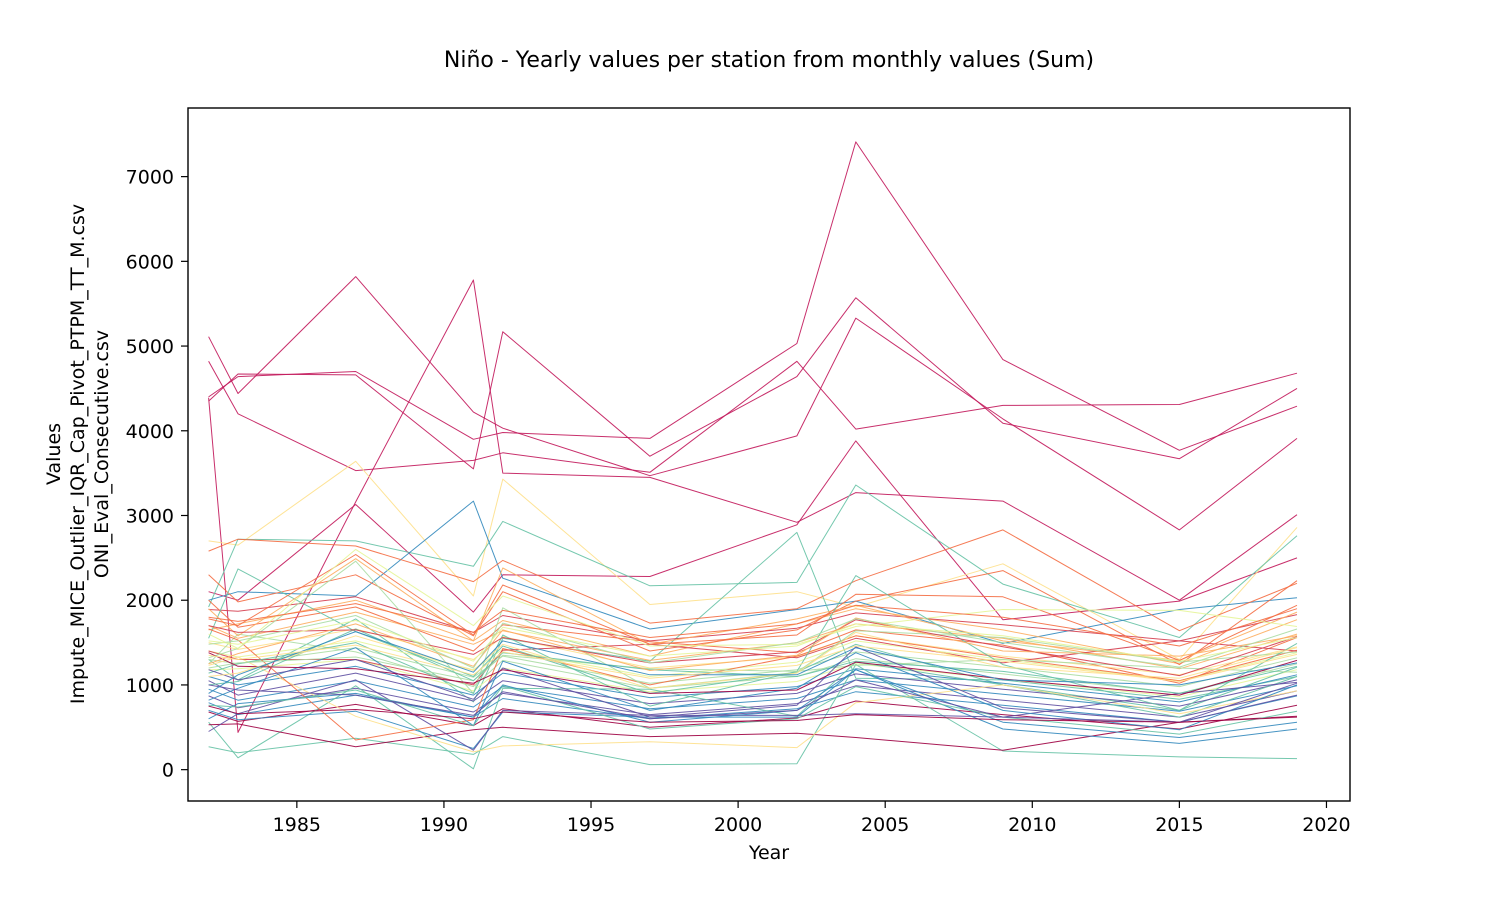 The height and width of the screenshot is (900, 1500). What do you see at coordinates (297, 825) in the screenshot?
I see `x-tick-label: 1985` at bounding box center [297, 825].